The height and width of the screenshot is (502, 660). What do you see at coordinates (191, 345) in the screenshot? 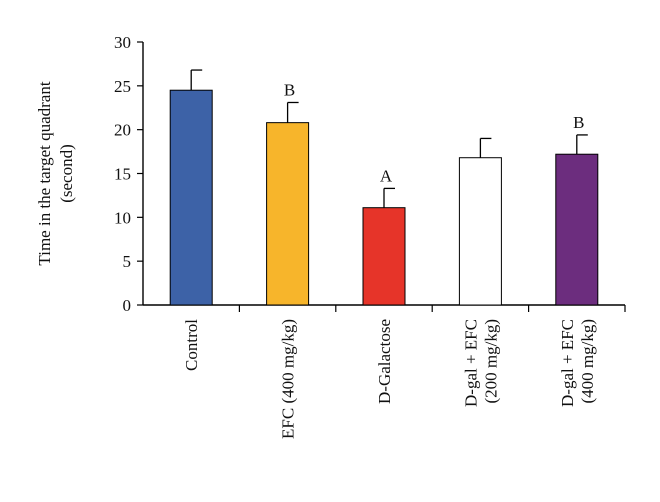
I see `x-tick-label: Control` at bounding box center [191, 345].